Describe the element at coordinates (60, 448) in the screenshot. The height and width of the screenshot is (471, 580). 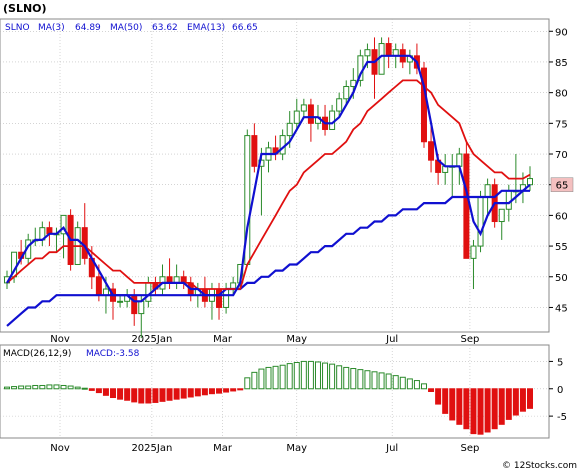
I see `macd-x-tick-label: Nov` at that location.